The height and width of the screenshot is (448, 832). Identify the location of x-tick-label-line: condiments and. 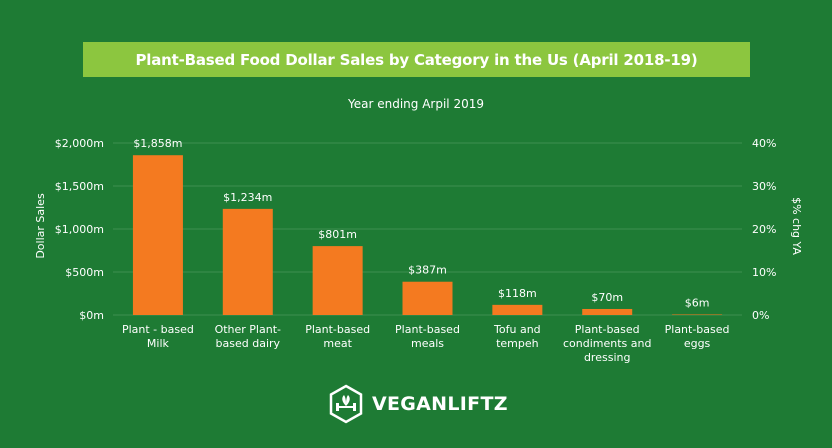
(607, 343).